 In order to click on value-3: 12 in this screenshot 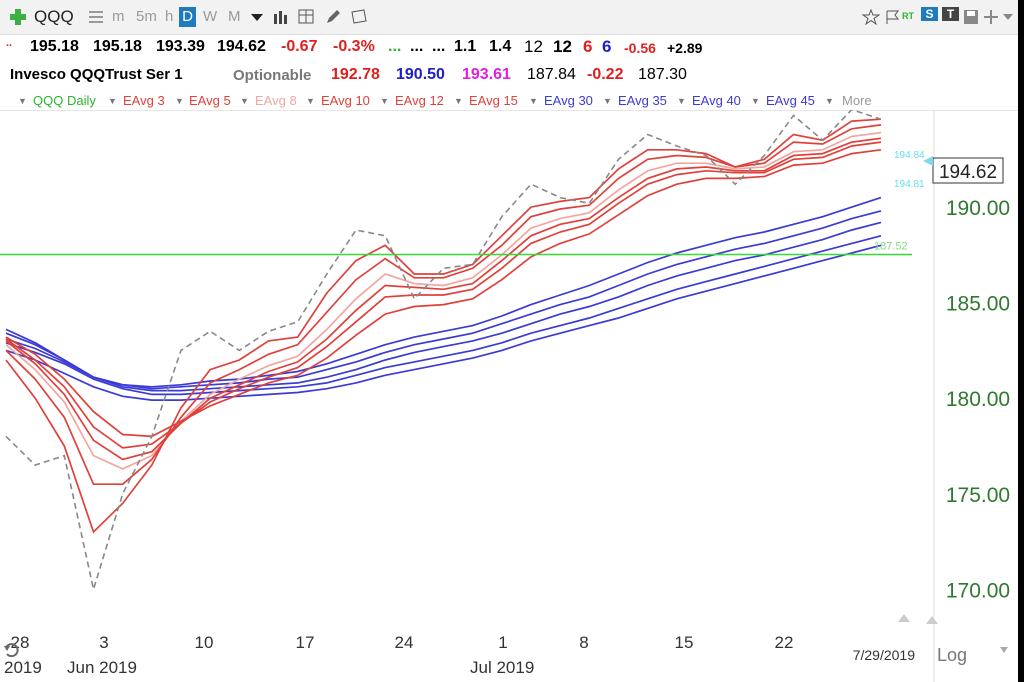, I will do `click(533, 46)`.